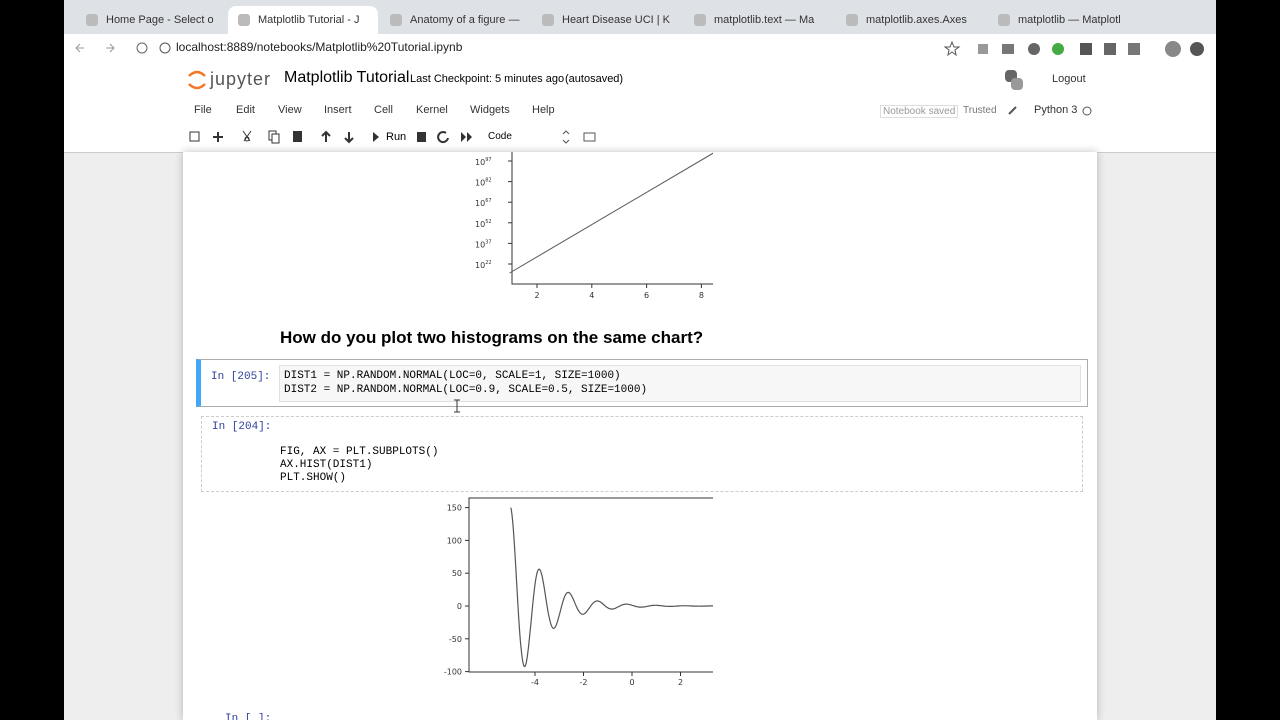 This screenshot has height=720, width=1280. I want to click on checkpoint: Last Checkpoint: 5 minutes ago, so click(487, 79).